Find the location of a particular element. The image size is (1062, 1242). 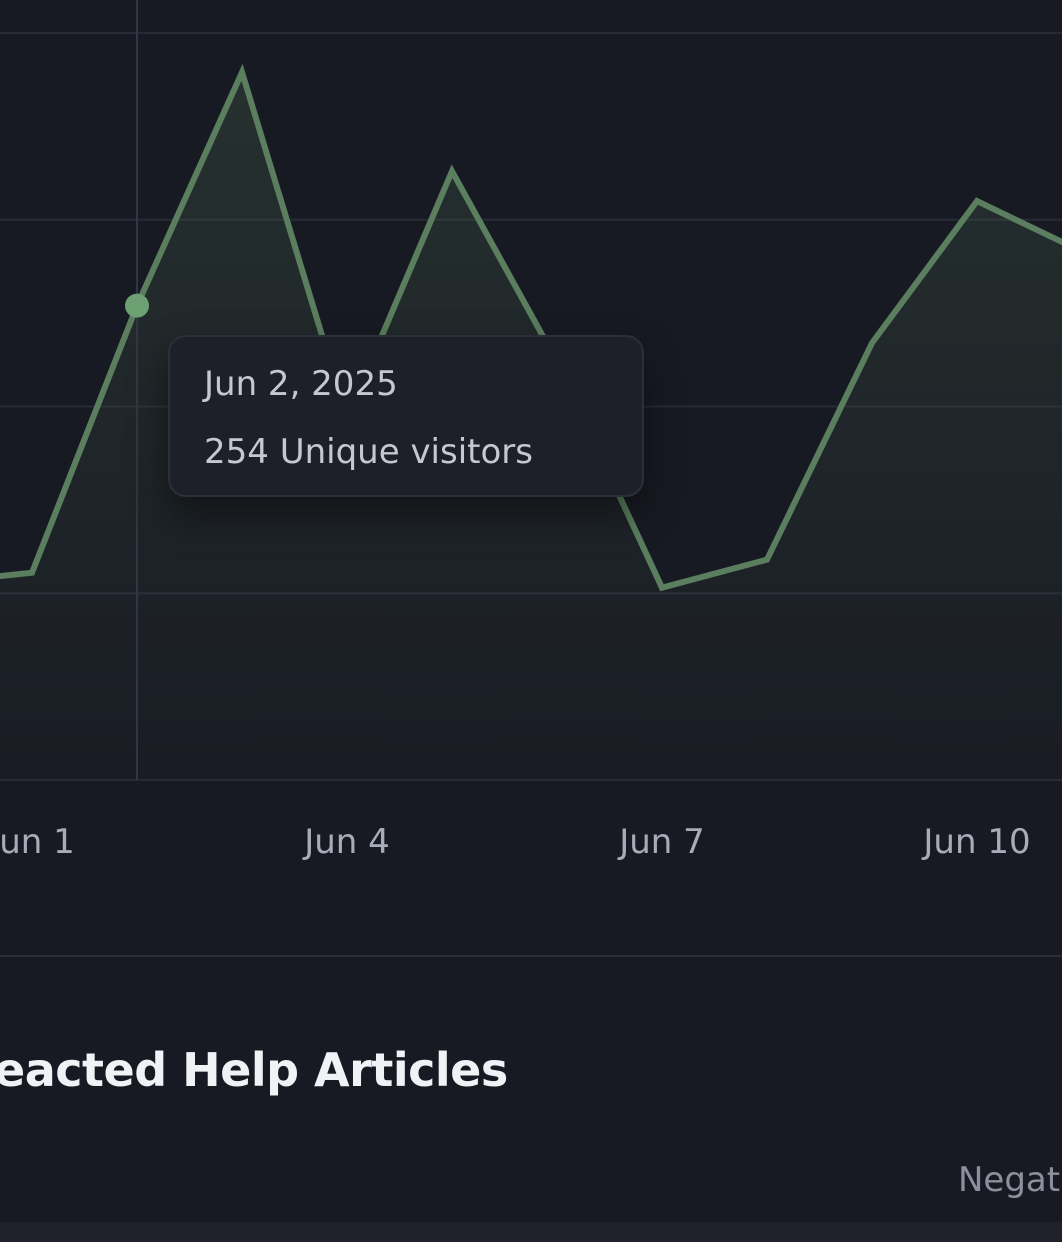

table-row is located at coordinates (531, 1232).